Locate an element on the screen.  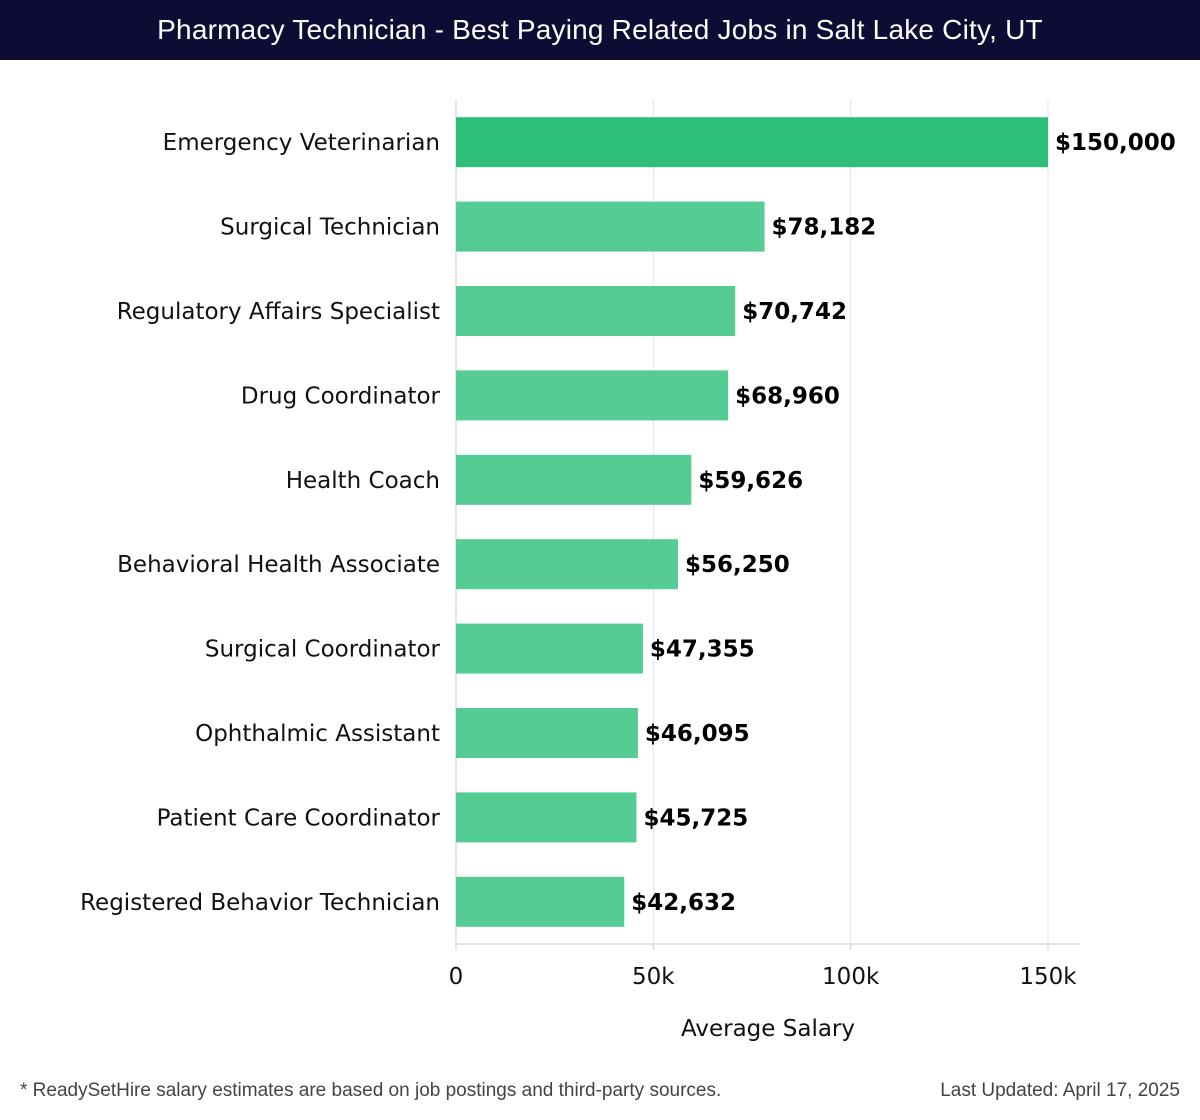
value-label: $45,725 is located at coordinates (695, 818).